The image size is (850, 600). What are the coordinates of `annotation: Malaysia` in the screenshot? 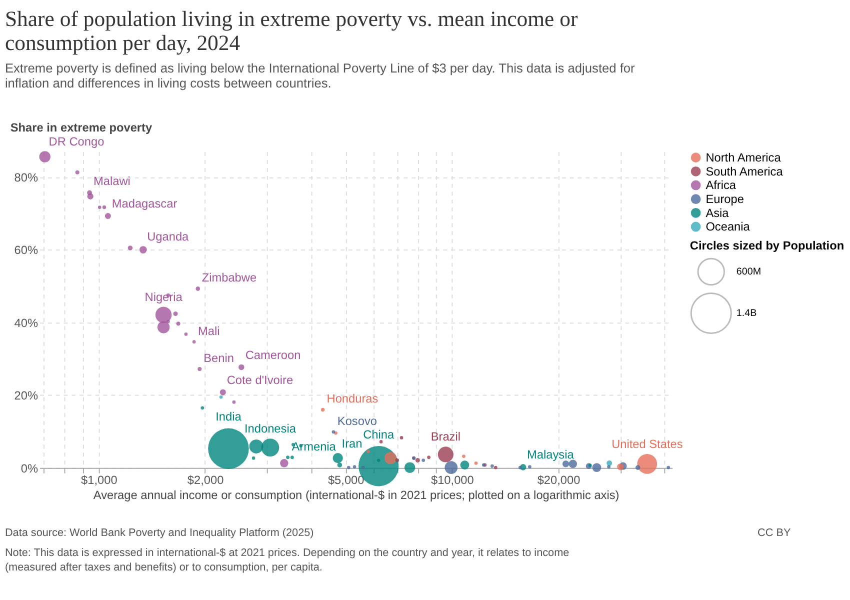 It's located at (550, 455).